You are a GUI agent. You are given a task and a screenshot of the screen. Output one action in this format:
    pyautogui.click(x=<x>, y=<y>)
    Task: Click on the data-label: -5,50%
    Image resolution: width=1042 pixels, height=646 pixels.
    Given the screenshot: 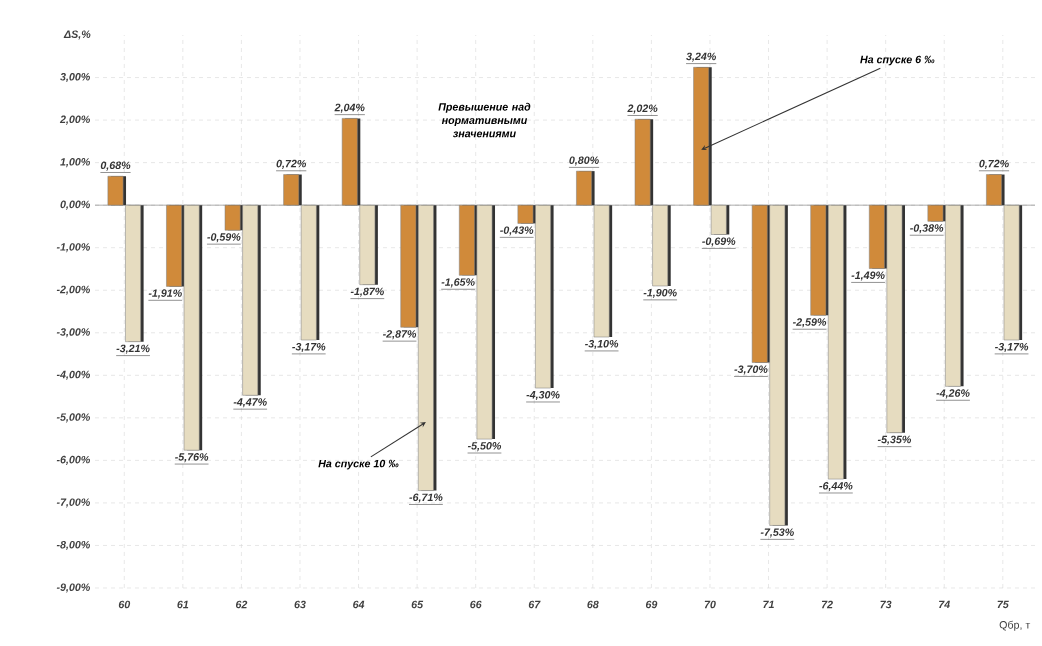 What is the action you would take?
    pyautogui.click(x=484, y=447)
    